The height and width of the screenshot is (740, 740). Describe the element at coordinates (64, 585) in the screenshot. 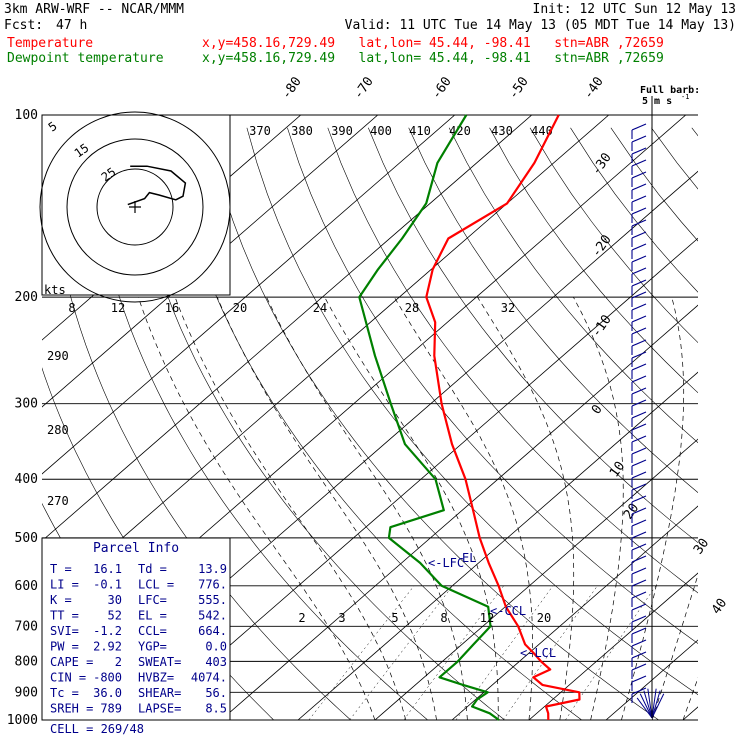

I see `parcel-info-field-label: LI =` at that location.